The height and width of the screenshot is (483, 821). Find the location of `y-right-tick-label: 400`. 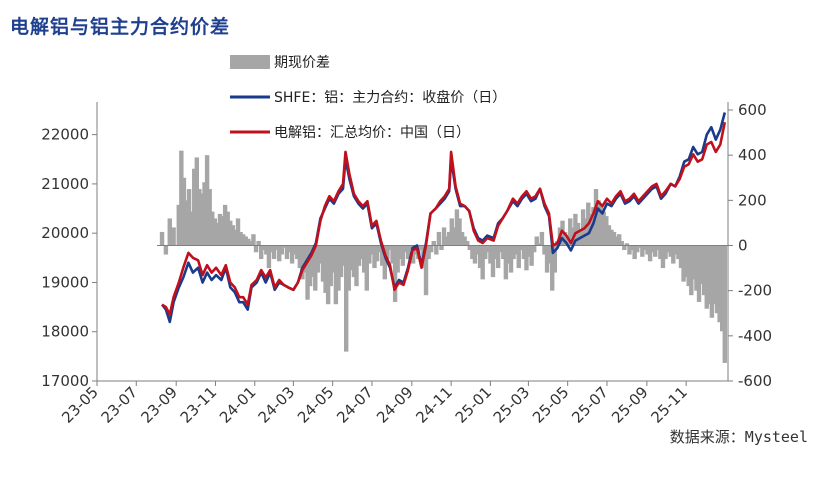

y-right-tick-label: 400 is located at coordinates (752, 155).